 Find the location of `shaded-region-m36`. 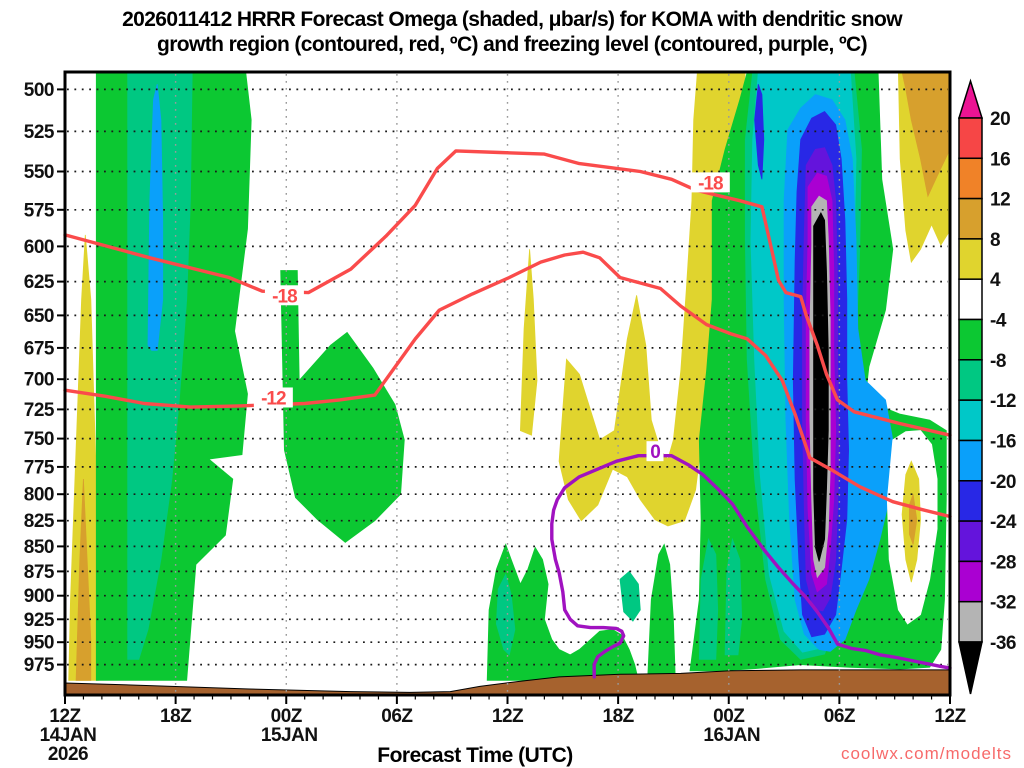

shaded-region-m36 is located at coordinates (821, 386).